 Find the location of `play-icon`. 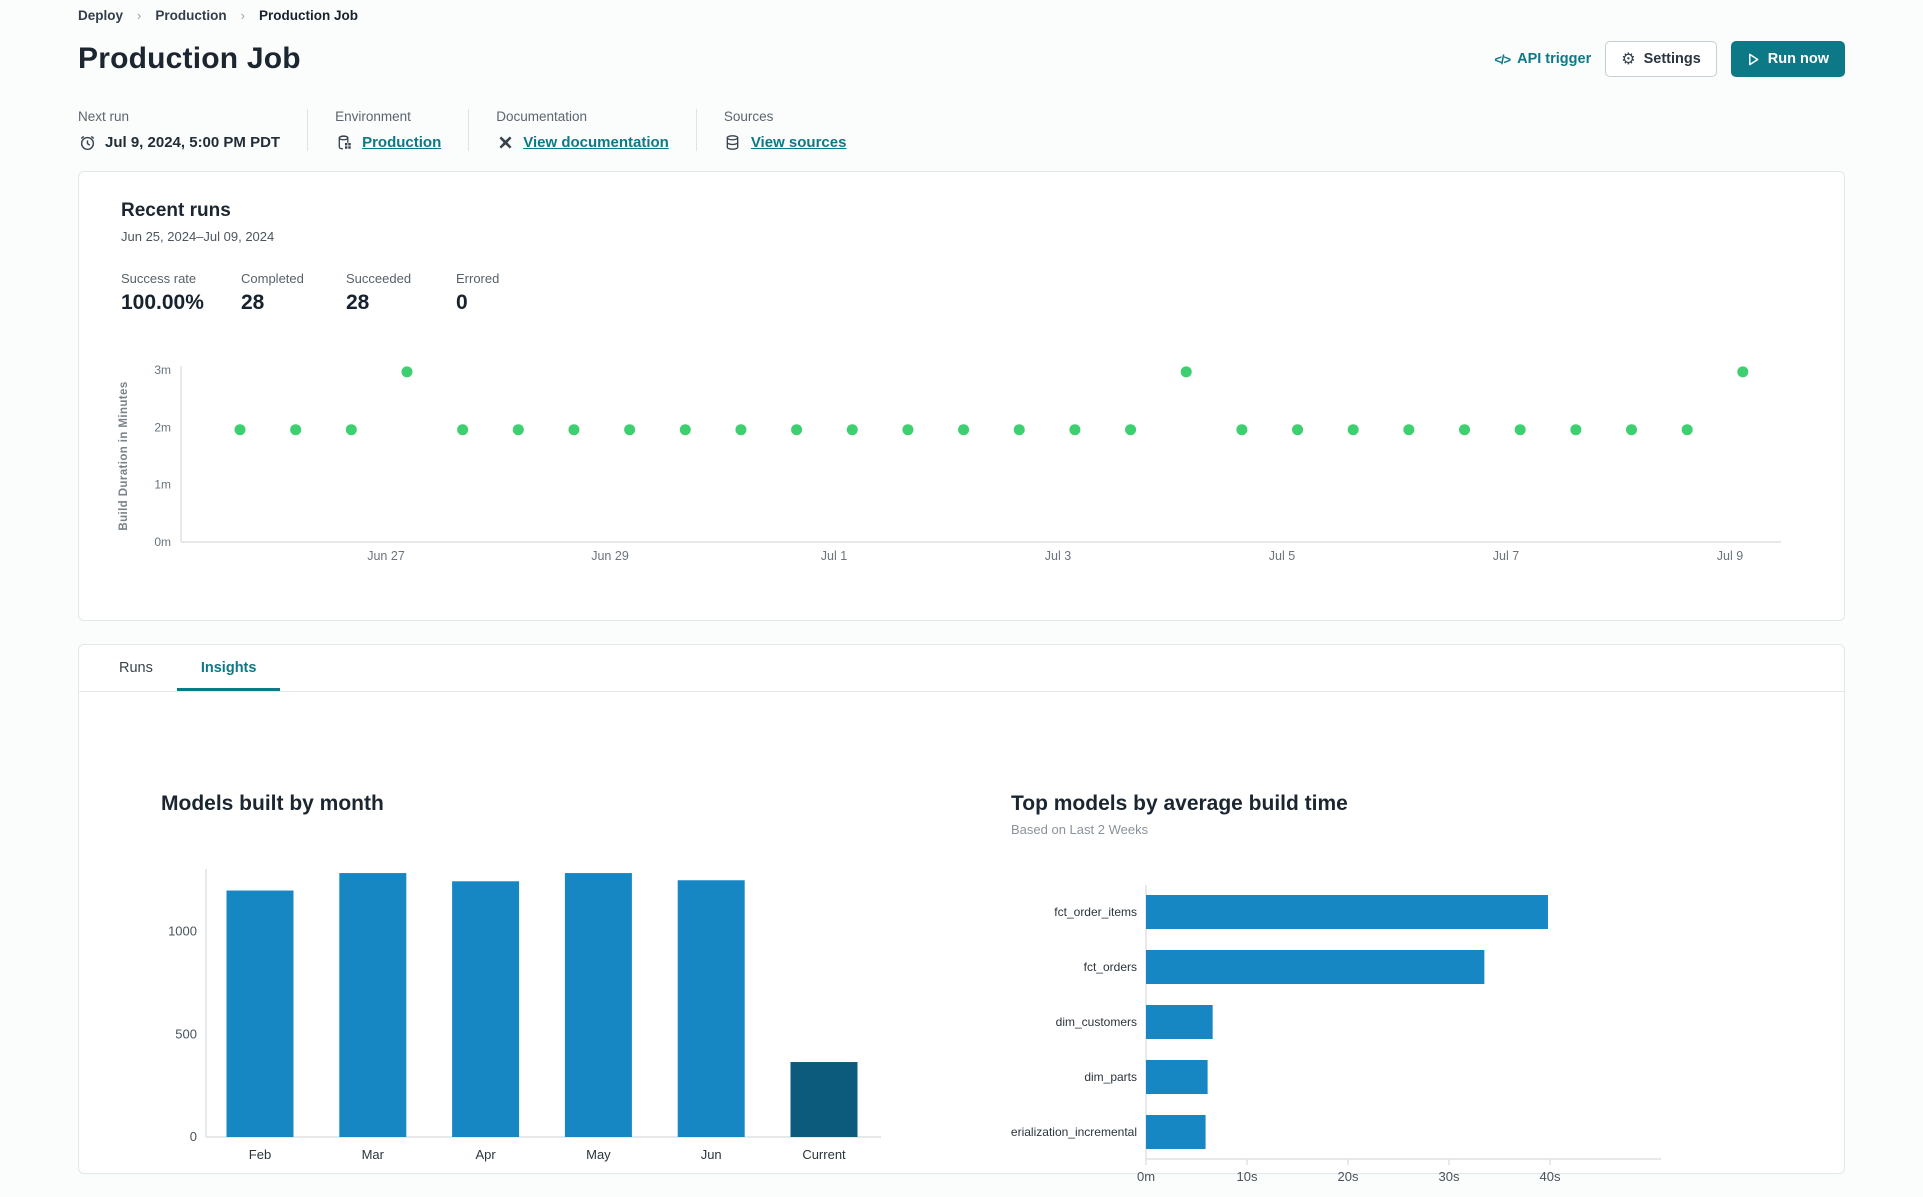

play-icon is located at coordinates (1753, 59).